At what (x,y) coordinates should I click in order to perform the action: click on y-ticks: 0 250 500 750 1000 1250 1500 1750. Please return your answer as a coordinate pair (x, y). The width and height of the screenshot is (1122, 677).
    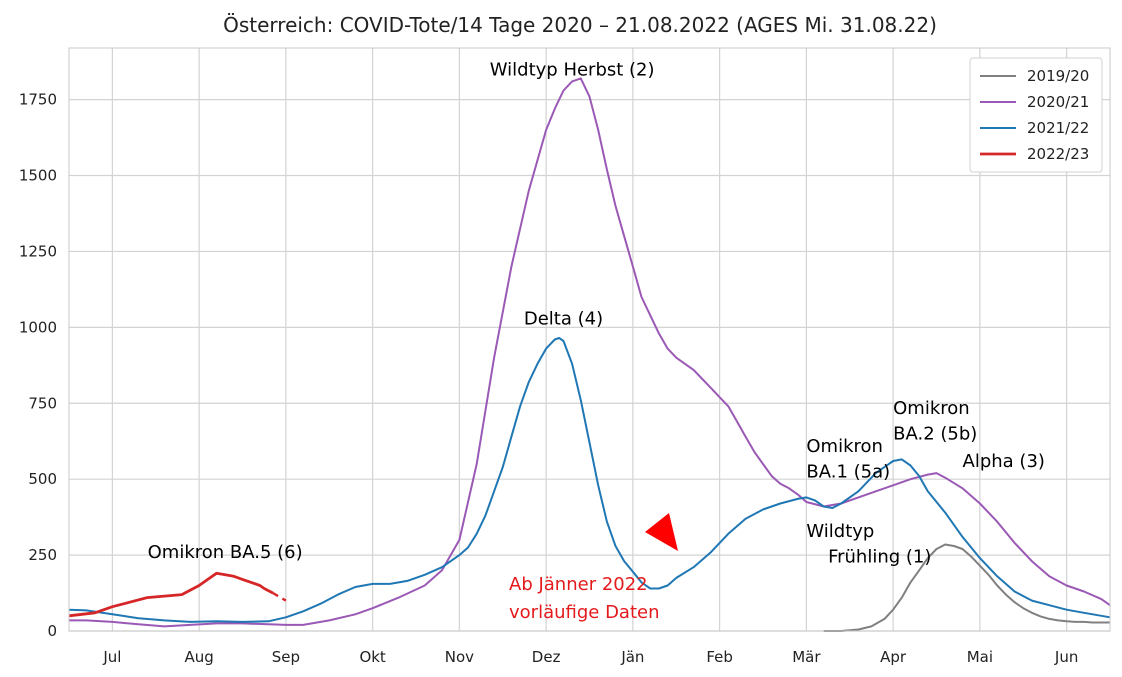
    Looking at the image, I should click on (38, 365).